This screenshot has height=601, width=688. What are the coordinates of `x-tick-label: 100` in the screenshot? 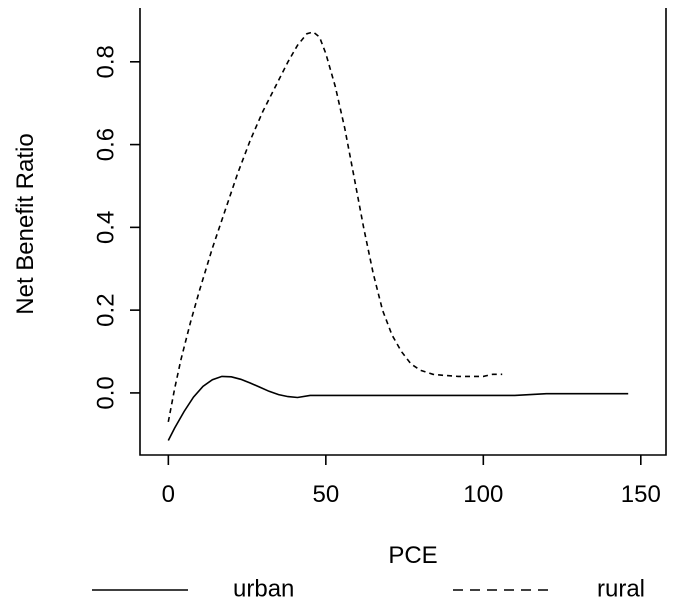 It's located at (483, 494).